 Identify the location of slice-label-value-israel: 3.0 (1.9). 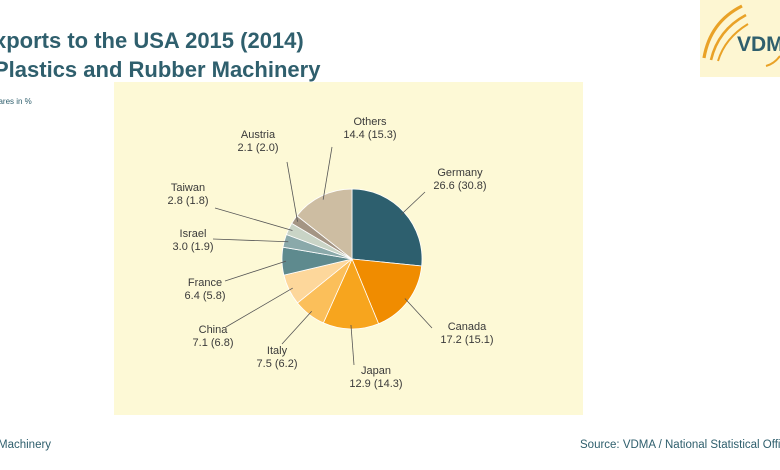
(193, 247).